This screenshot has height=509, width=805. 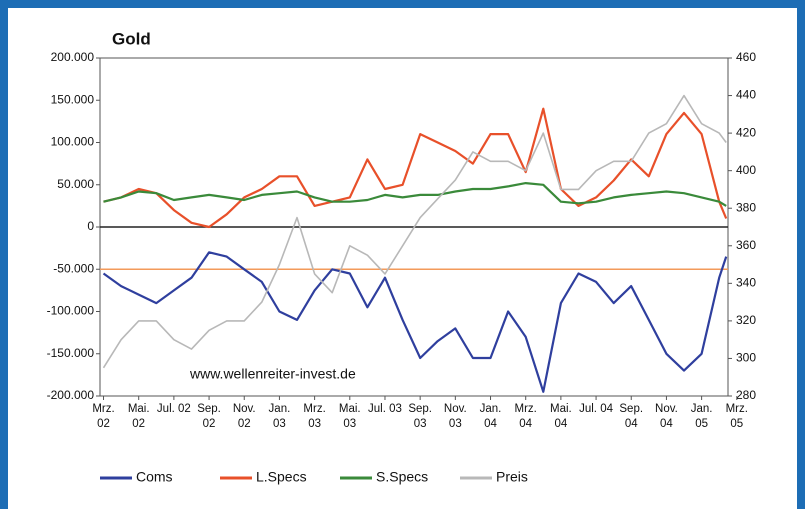 What do you see at coordinates (138, 416) in the screenshot?
I see `x-tick-label: Mai. 02` at bounding box center [138, 416].